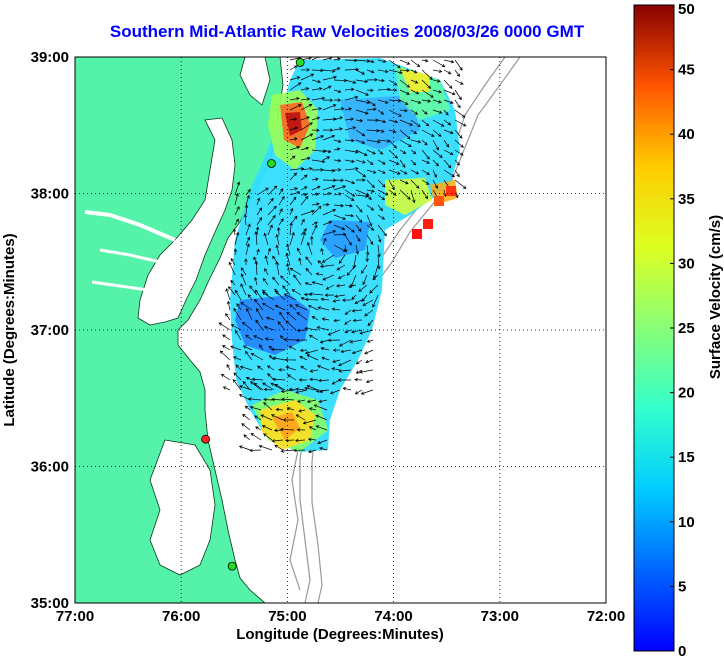 Image resolution: width=724 pixels, height=659 pixels. What do you see at coordinates (686, 393) in the screenshot?
I see `colorbar-tick-label: 20` at bounding box center [686, 393].